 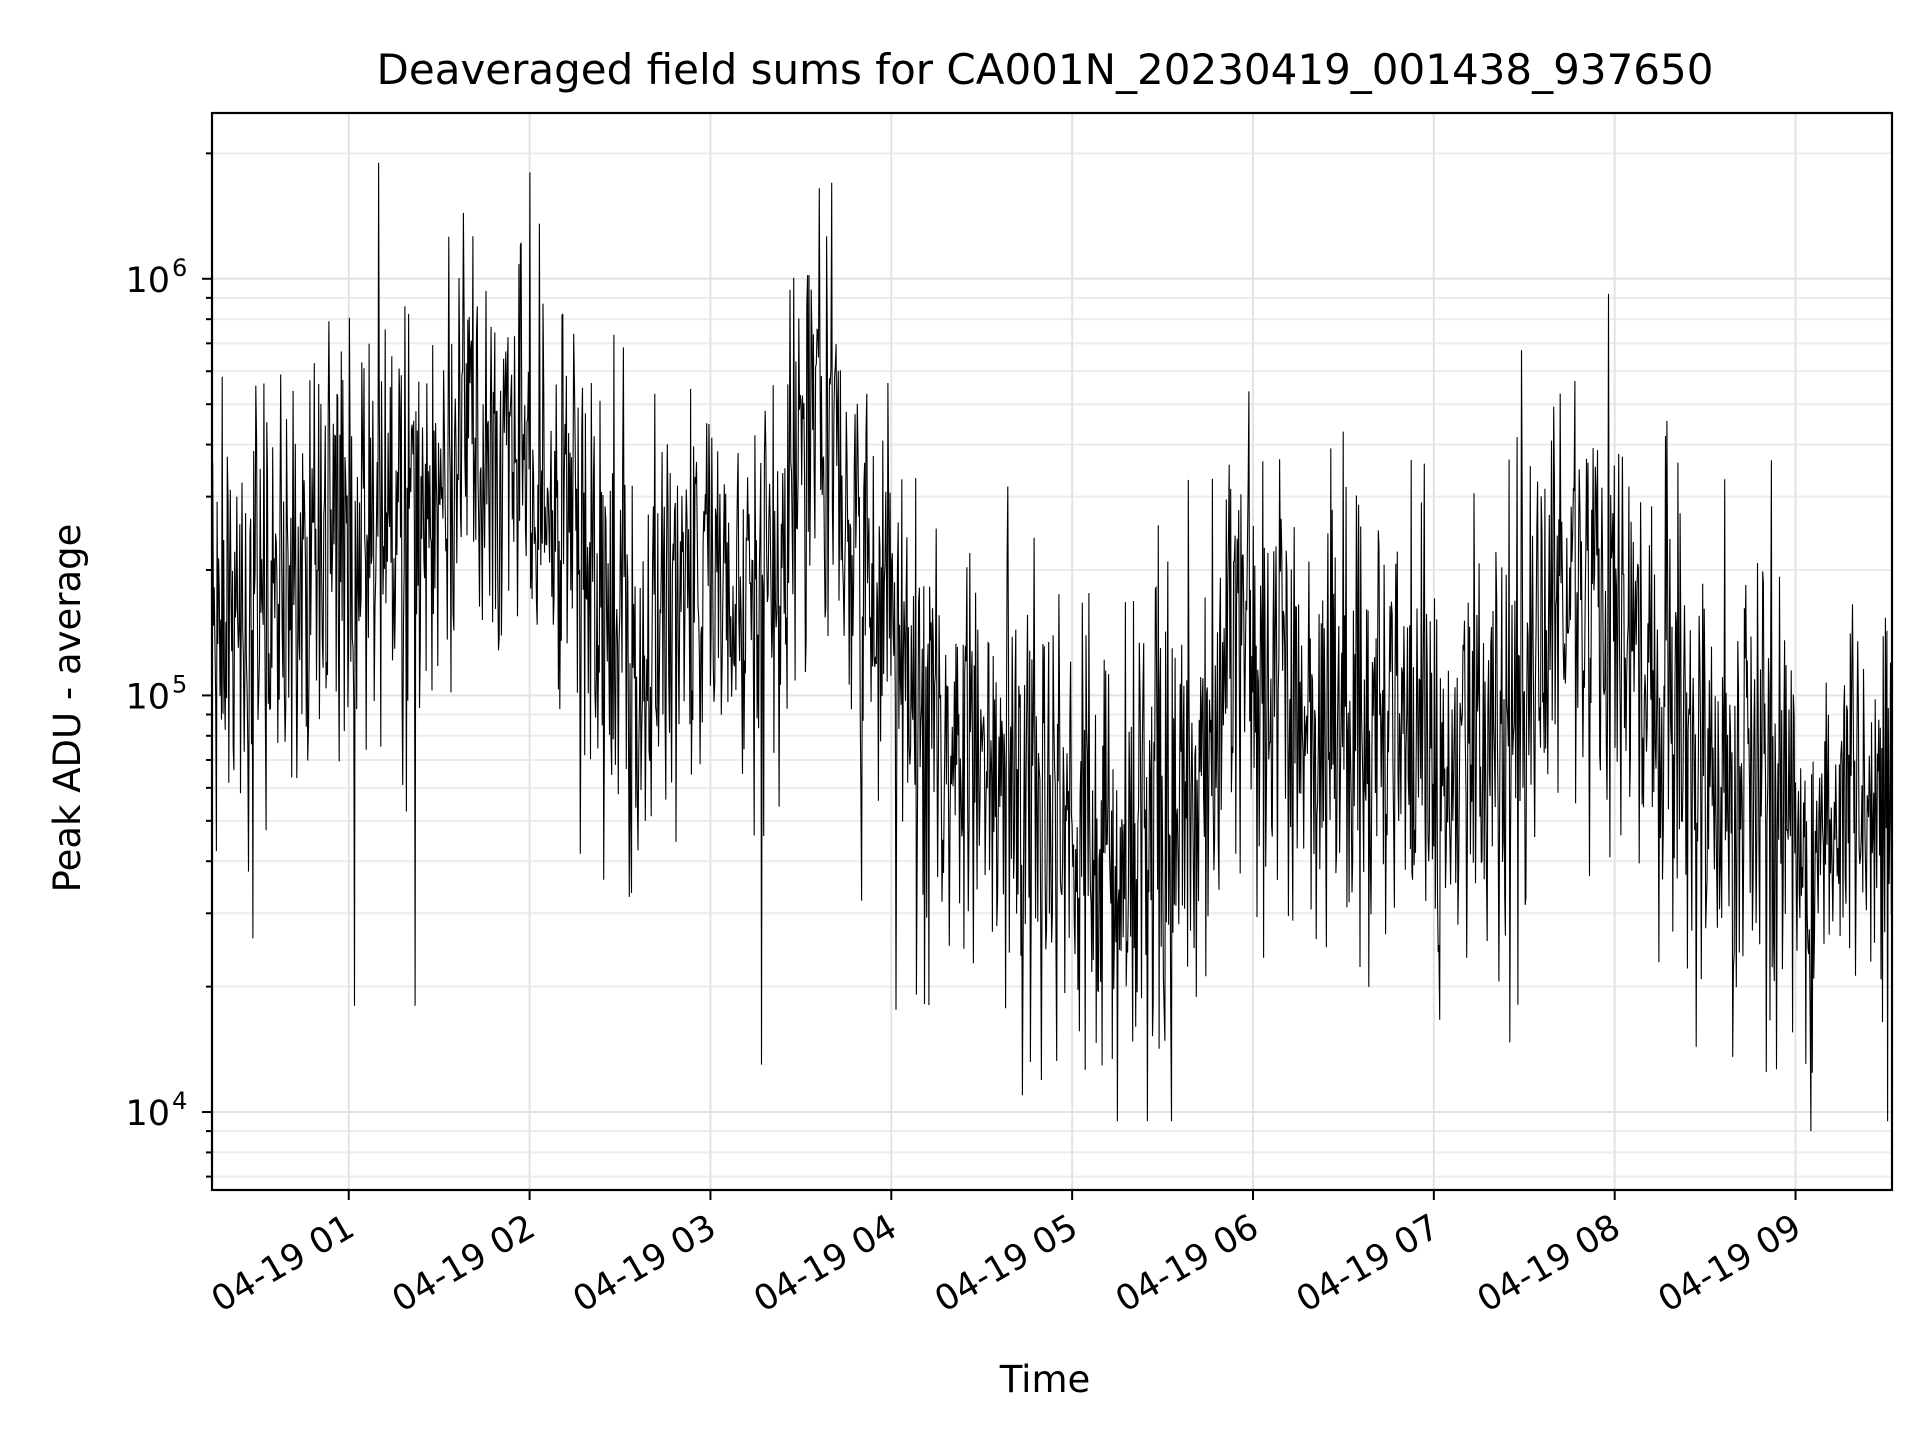 What do you see at coordinates (179, 684) in the screenshot?
I see `y-tick-exponent: 5` at bounding box center [179, 684].